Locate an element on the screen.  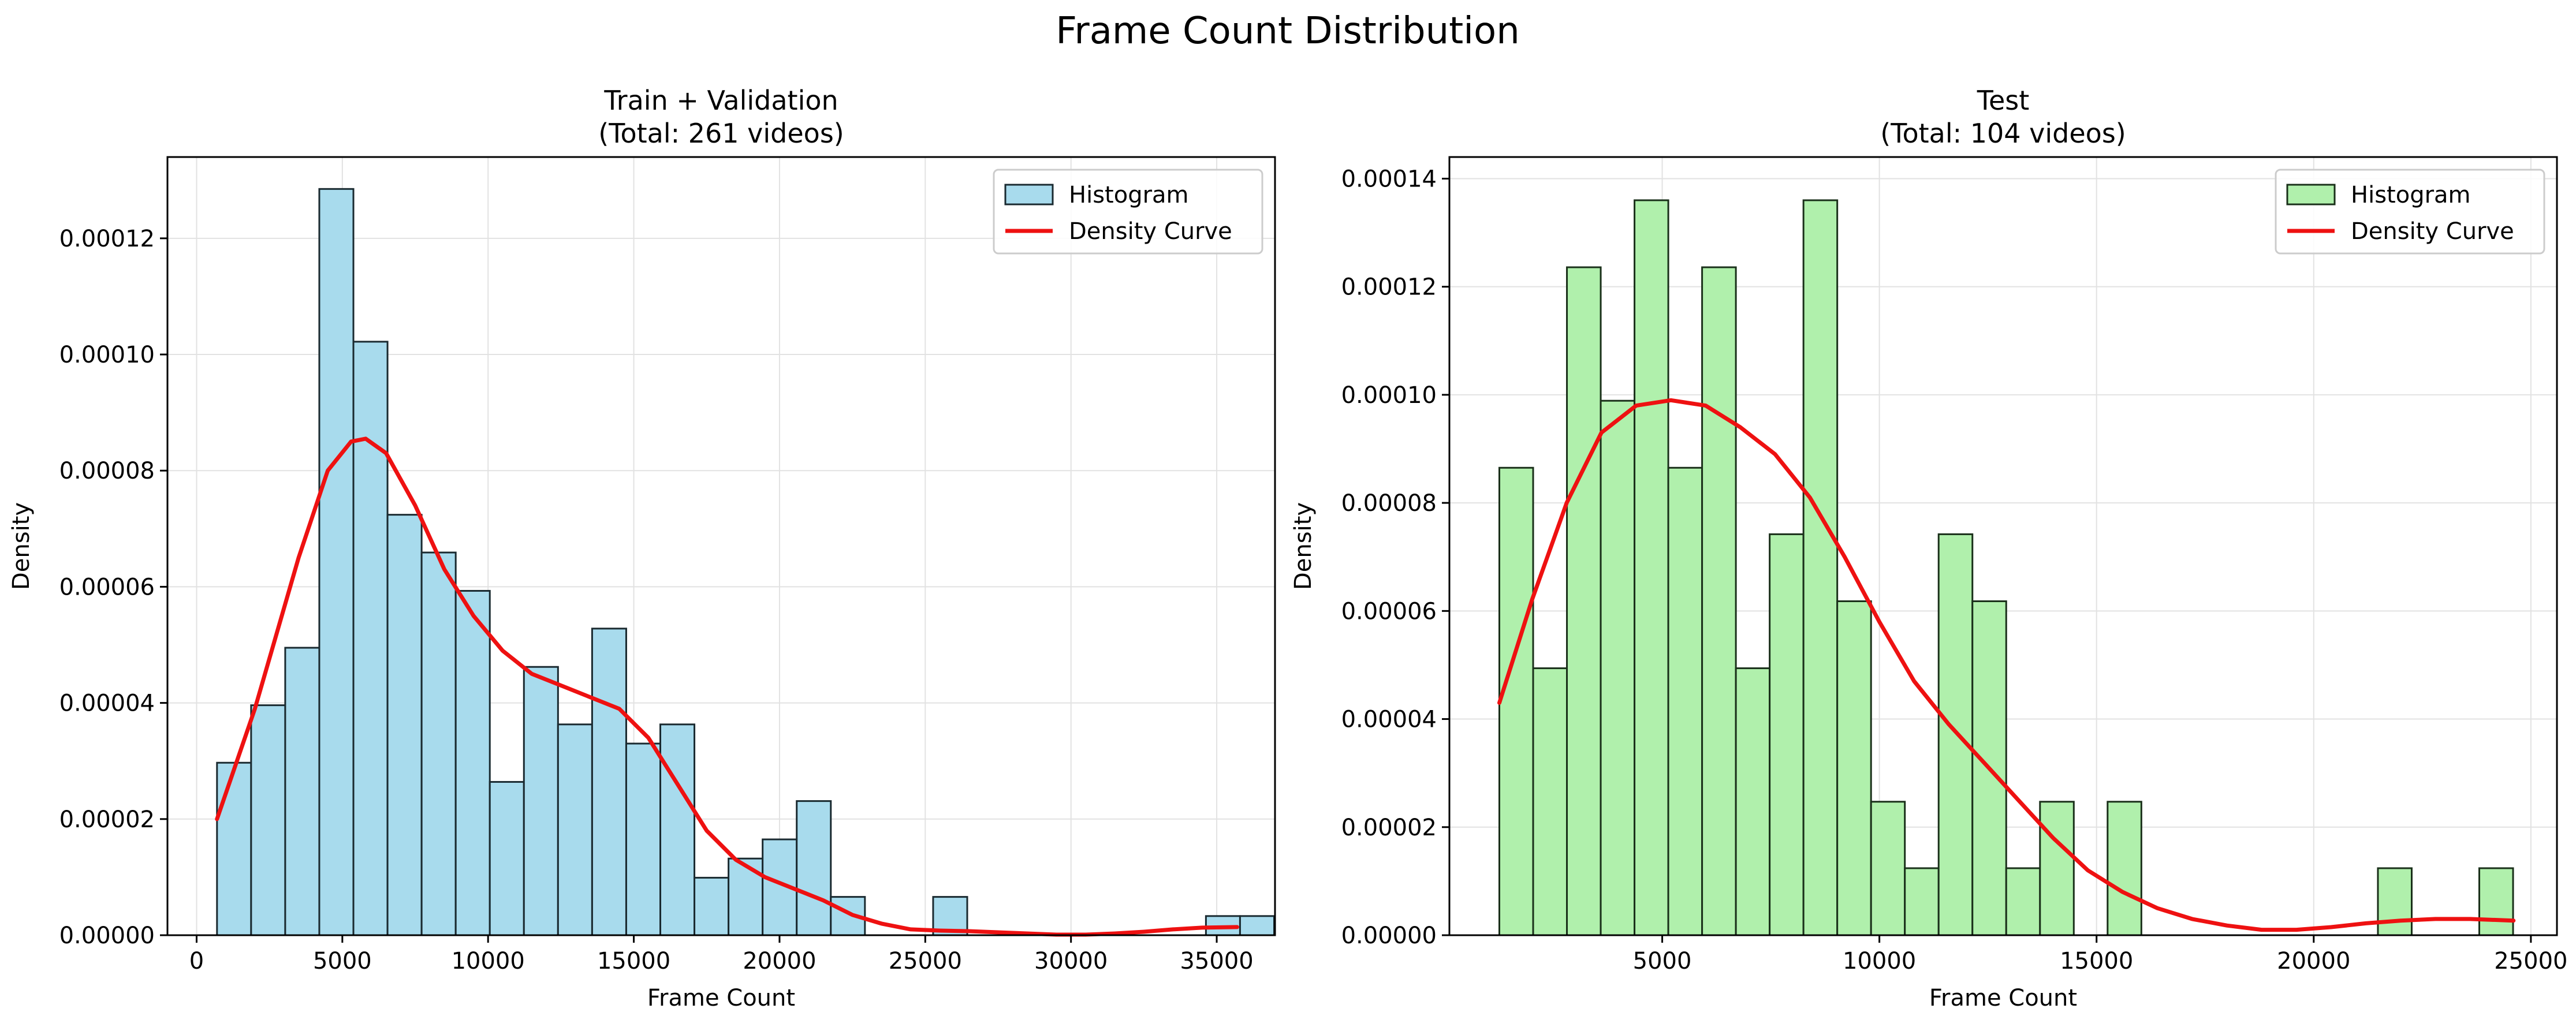
panel-subtitle: (Total: 104 videos) is located at coordinates (2003, 133).